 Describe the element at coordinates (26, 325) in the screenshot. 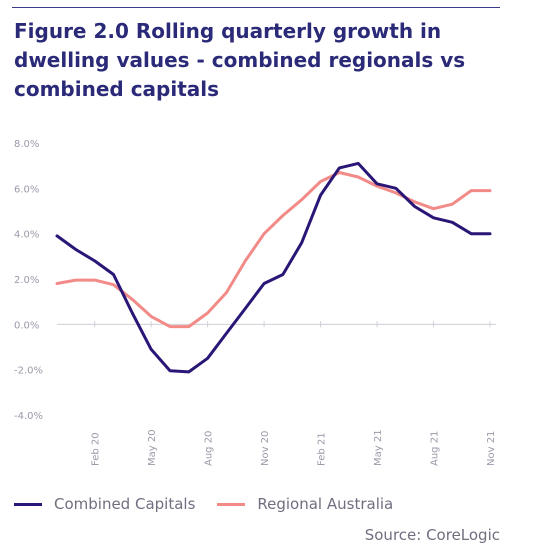

I see `y-tick-label: 0.0%` at that location.